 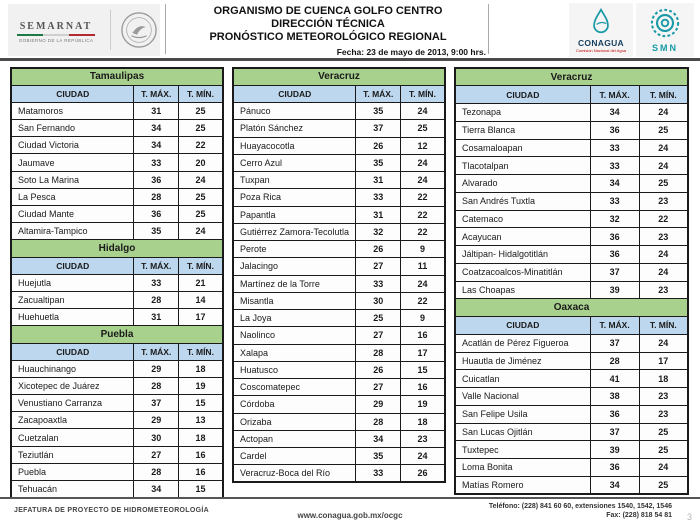 What do you see at coordinates (294, 197) in the screenshot?
I see `city-cell: Poza Rica` at bounding box center [294, 197].